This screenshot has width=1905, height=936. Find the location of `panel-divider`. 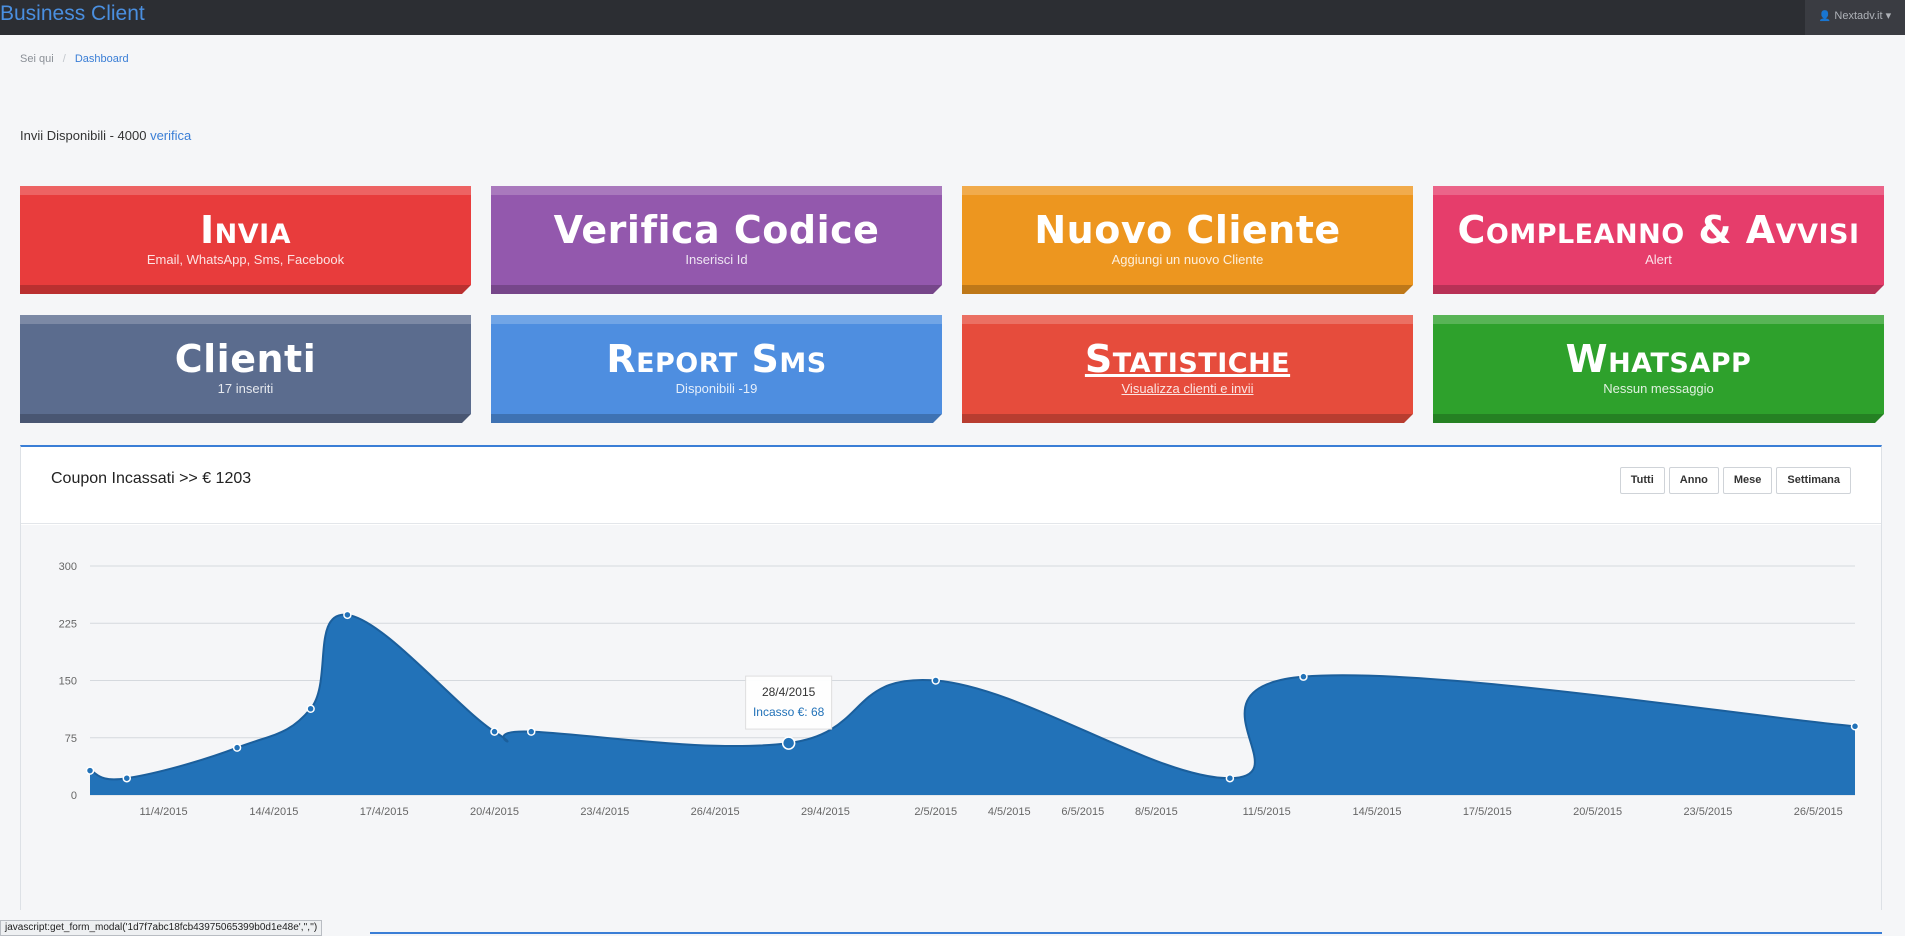

panel-divider is located at coordinates (1126, 933).